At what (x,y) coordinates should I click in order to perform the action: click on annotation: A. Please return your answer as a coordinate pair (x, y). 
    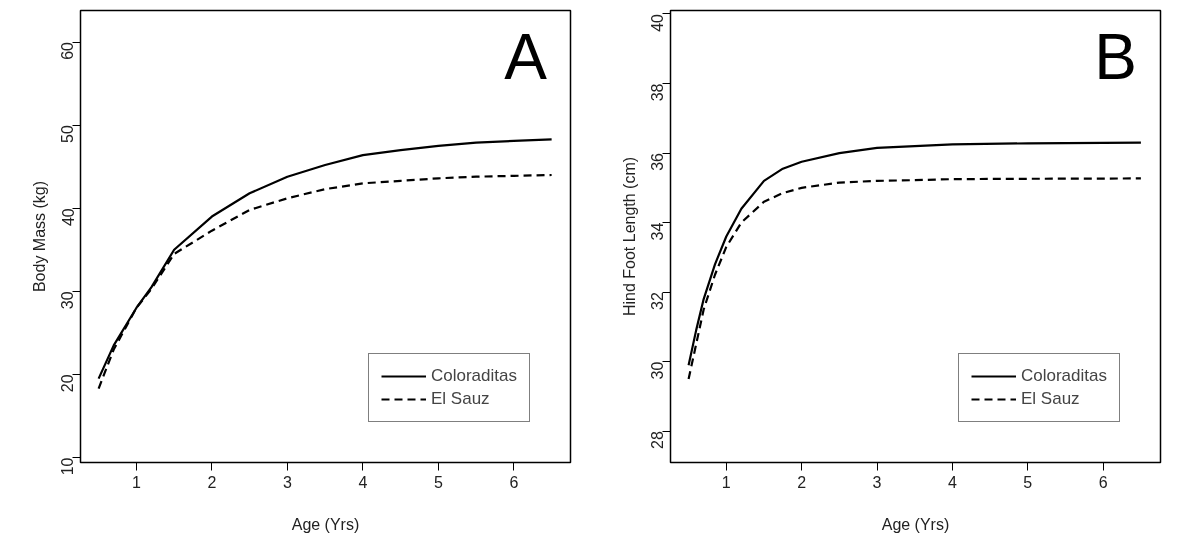
    Looking at the image, I should click on (526, 56).